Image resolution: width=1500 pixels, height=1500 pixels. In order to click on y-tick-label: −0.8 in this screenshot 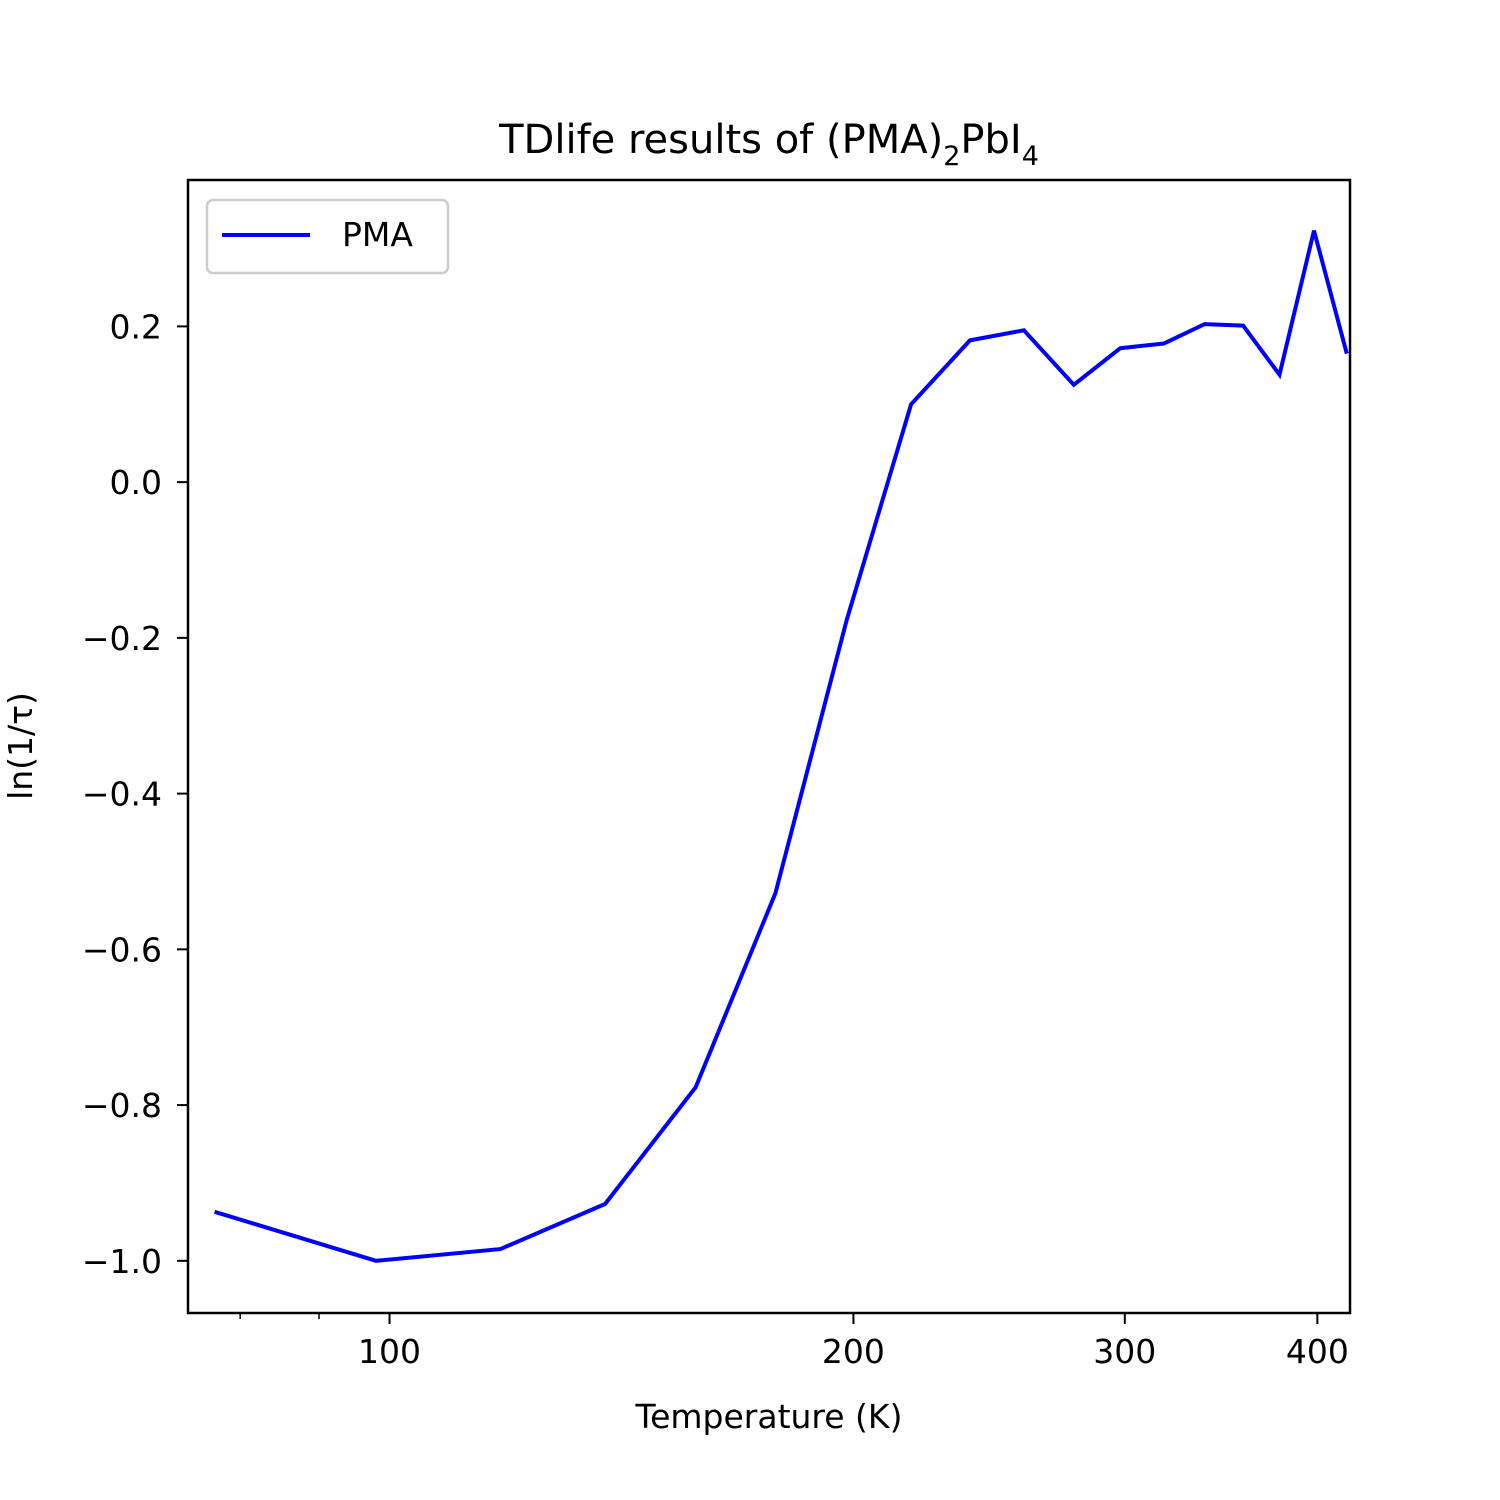, I will do `click(122, 1105)`.